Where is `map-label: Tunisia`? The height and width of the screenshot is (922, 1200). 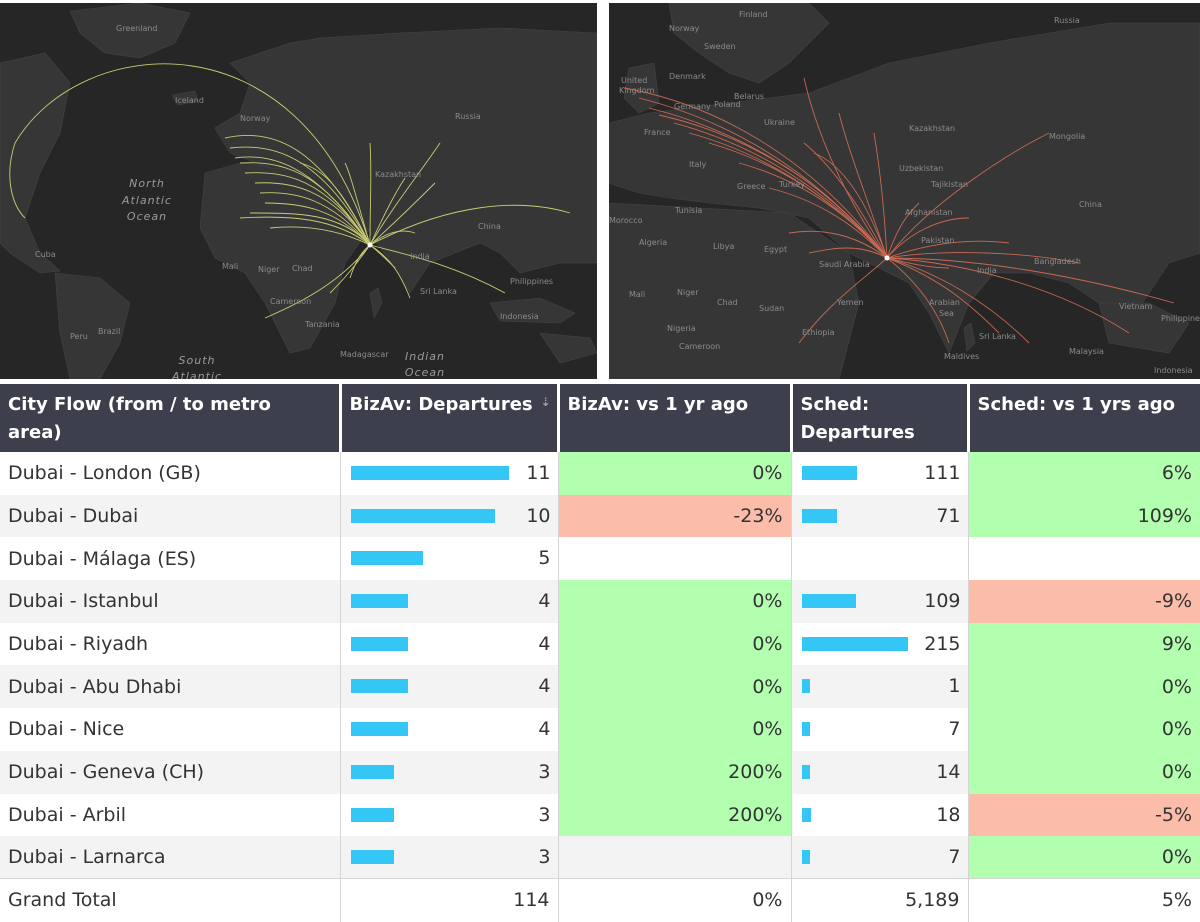
map-label: Tunisia is located at coordinates (689, 210).